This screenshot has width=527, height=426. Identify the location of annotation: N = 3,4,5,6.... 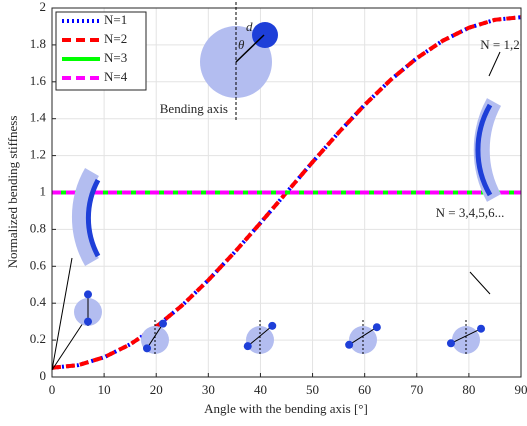
(470, 212).